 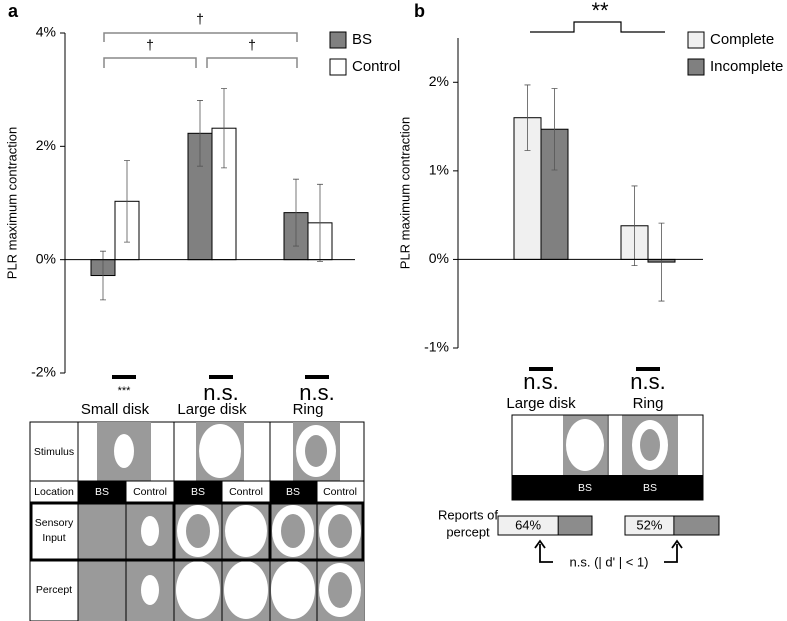 I want to click on reports-label: percept, so click(x=468, y=531).